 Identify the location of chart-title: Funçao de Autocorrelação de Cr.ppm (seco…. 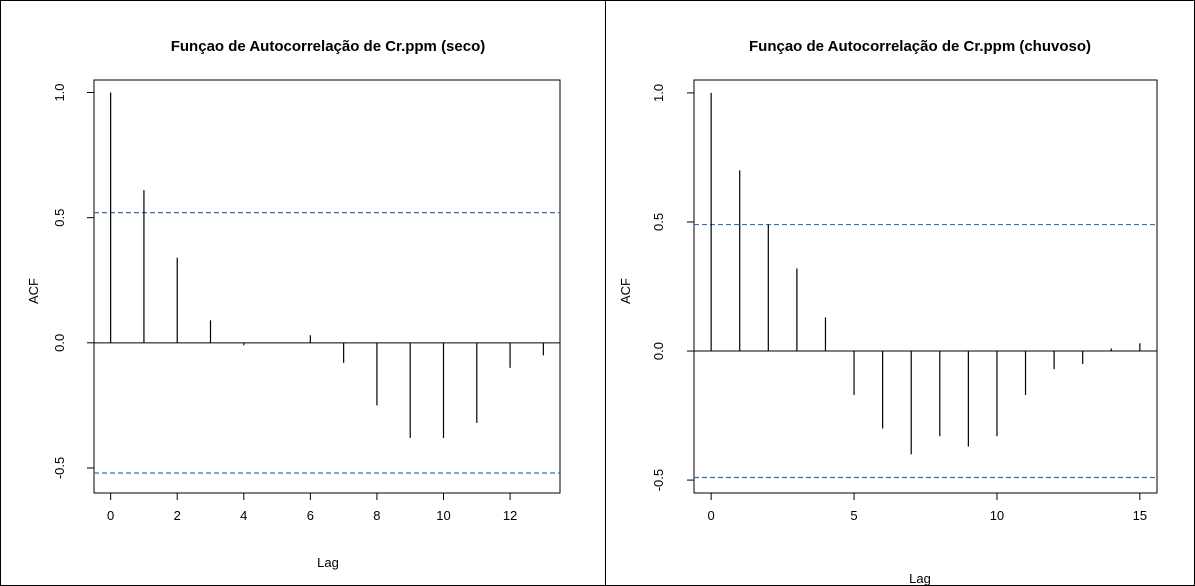
(328, 46).